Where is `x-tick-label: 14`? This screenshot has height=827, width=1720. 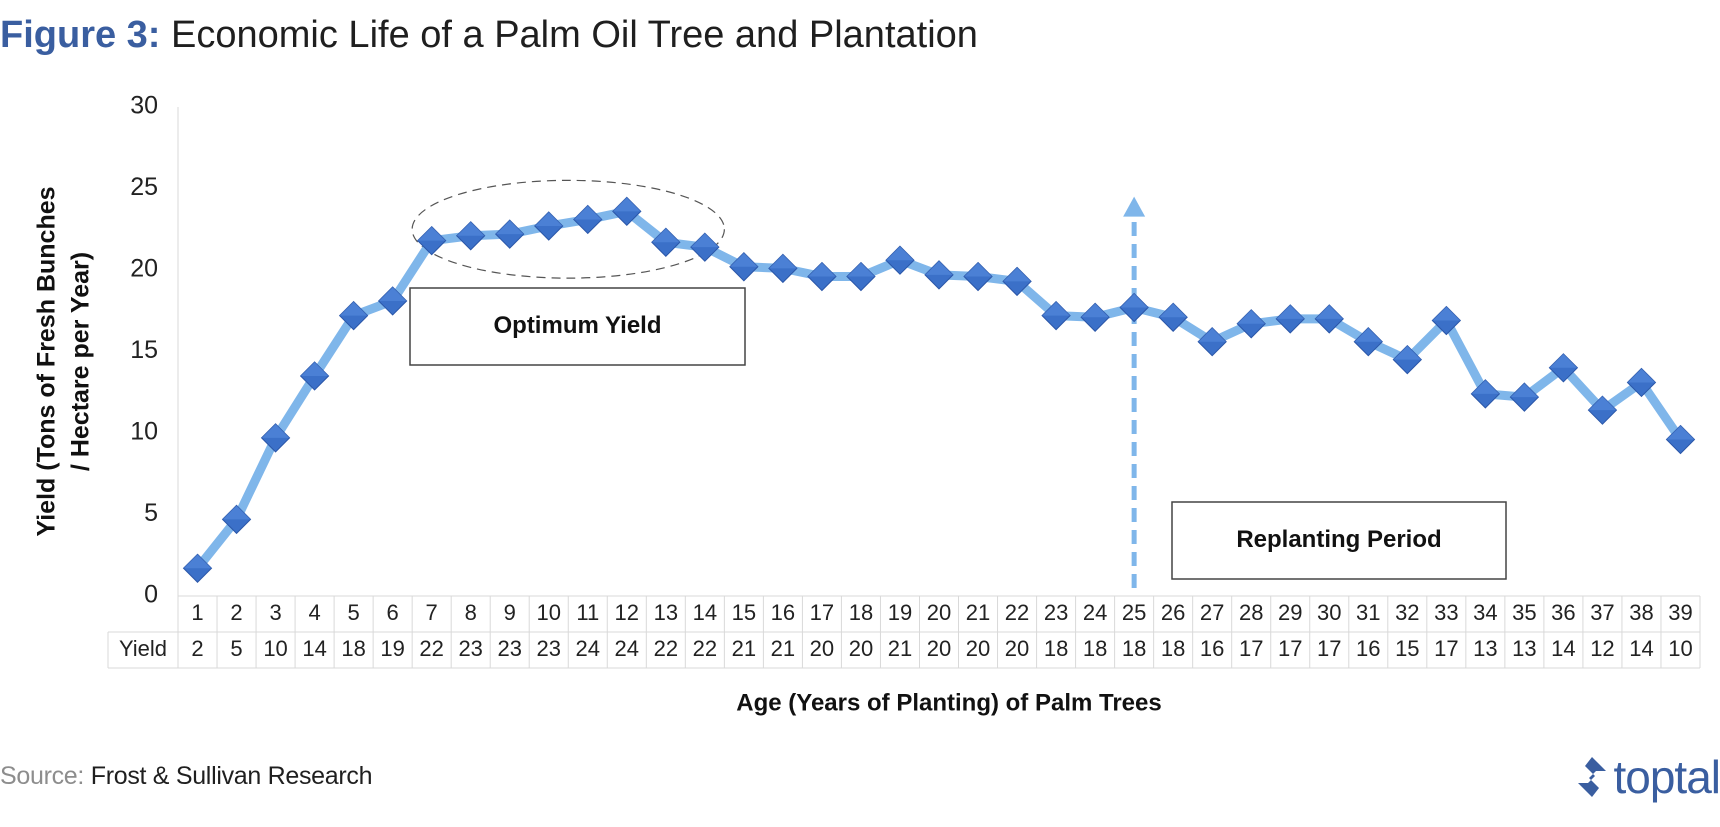 x-tick-label: 14 is located at coordinates (705, 612).